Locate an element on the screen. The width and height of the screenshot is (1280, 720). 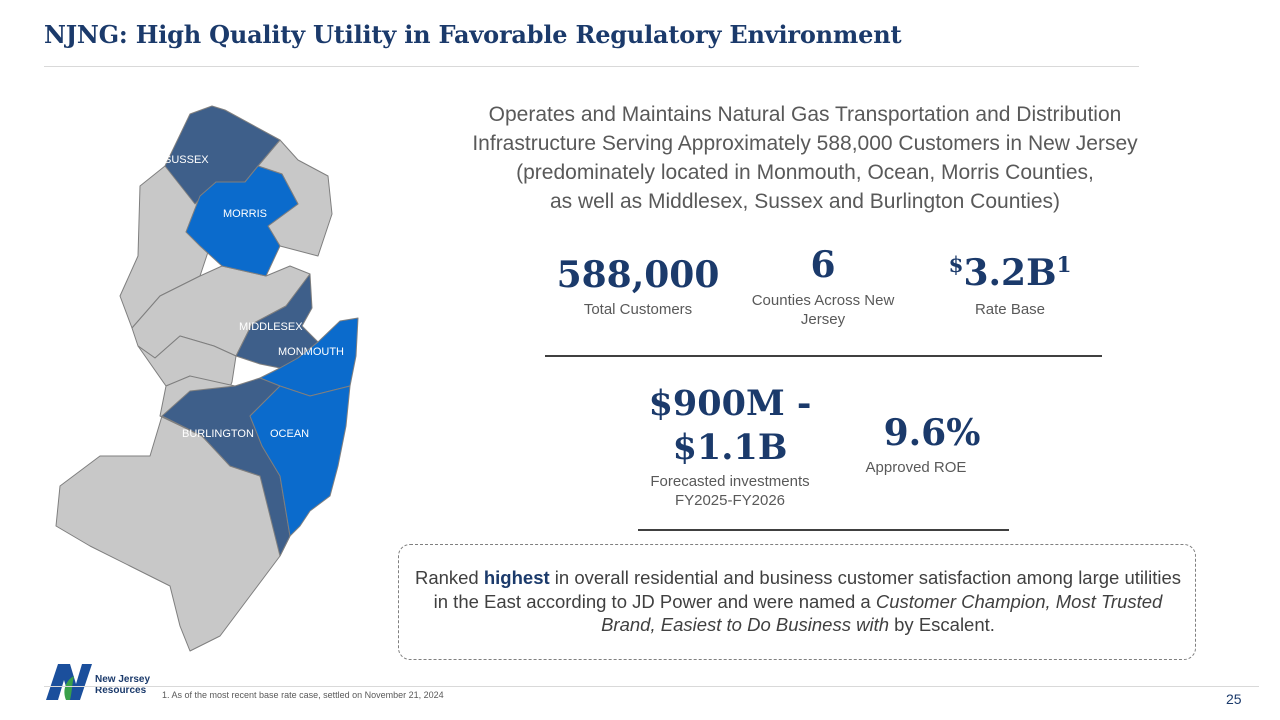
label-ocean: OCEAN is located at coordinates (289, 434).